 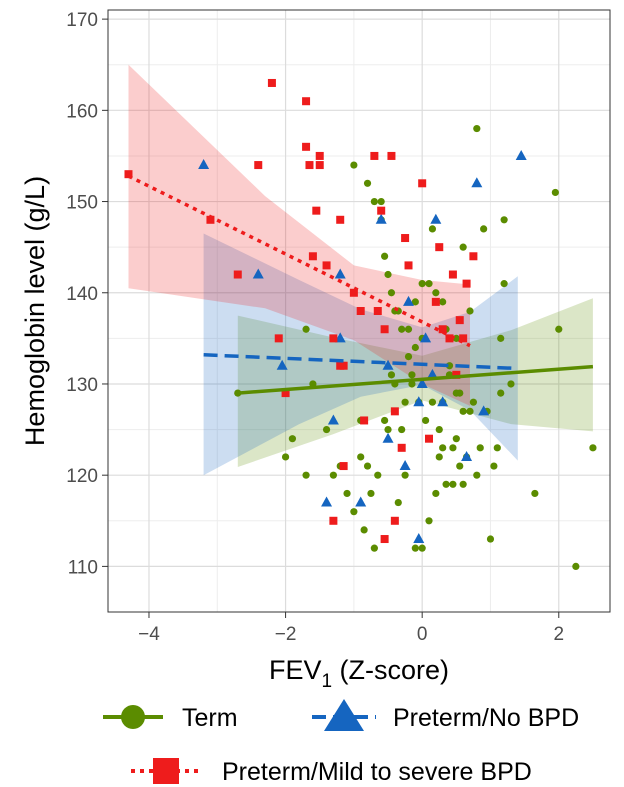 I want to click on legend-item-term: Term, so click(x=170, y=718).